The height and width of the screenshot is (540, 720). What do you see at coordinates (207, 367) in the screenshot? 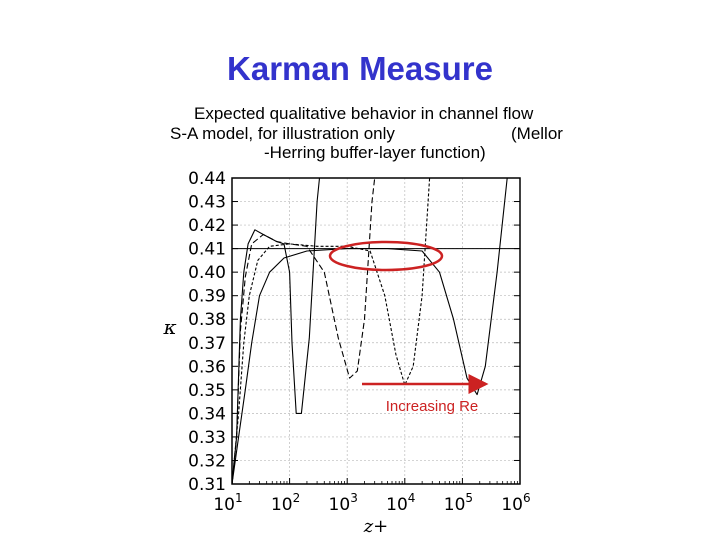
I see `y-tick-label: 0.36` at bounding box center [207, 367].